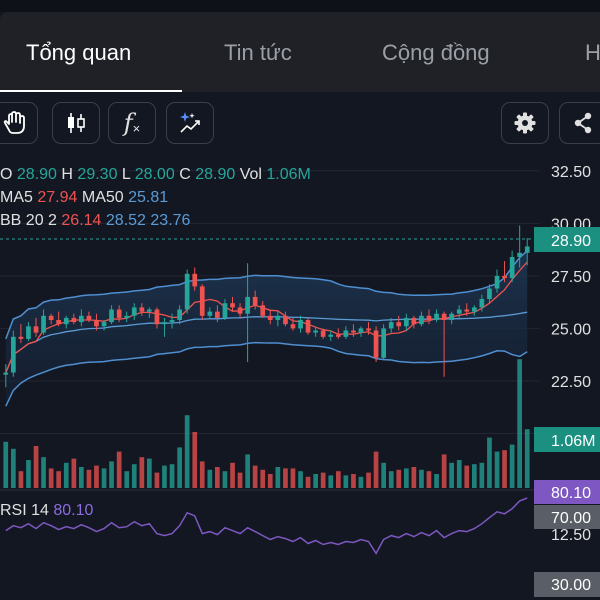 This screenshot has height=600, width=600. What do you see at coordinates (14, 122) in the screenshot?
I see `hand-icon` at bounding box center [14, 122].